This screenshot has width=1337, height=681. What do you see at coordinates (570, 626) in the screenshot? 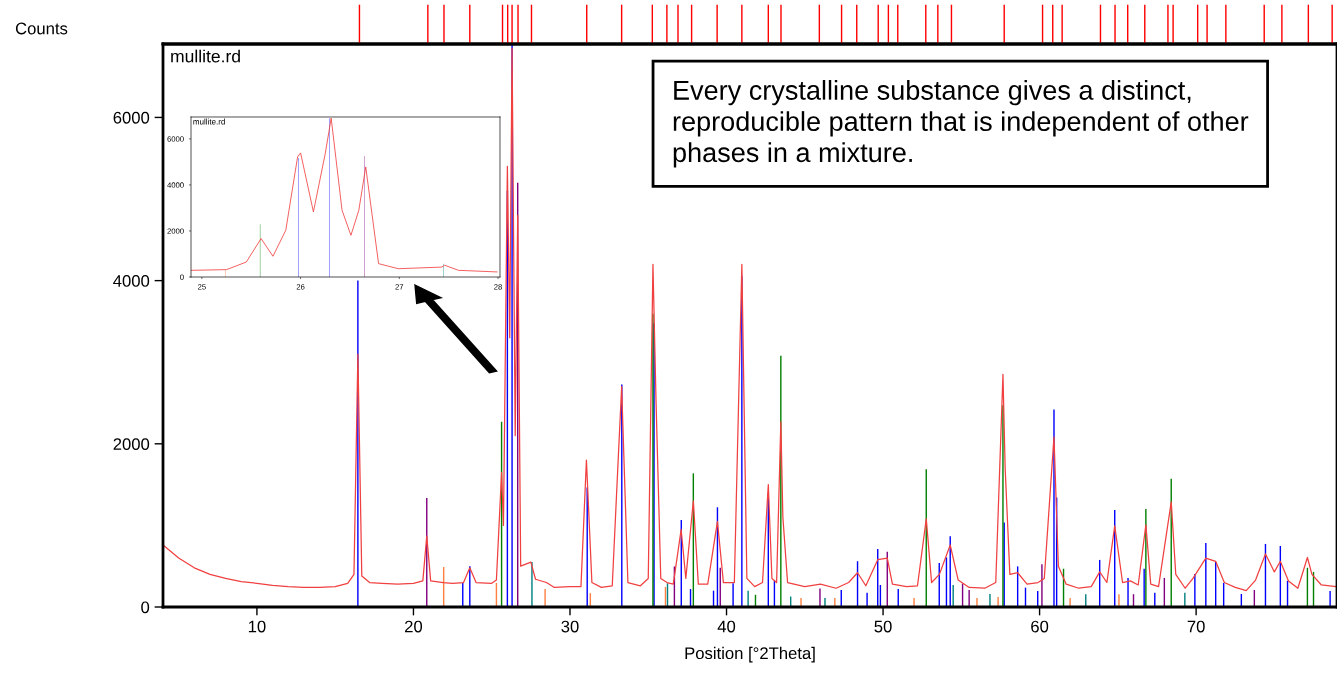
I see `x-tick-label: 30` at bounding box center [570, 626].